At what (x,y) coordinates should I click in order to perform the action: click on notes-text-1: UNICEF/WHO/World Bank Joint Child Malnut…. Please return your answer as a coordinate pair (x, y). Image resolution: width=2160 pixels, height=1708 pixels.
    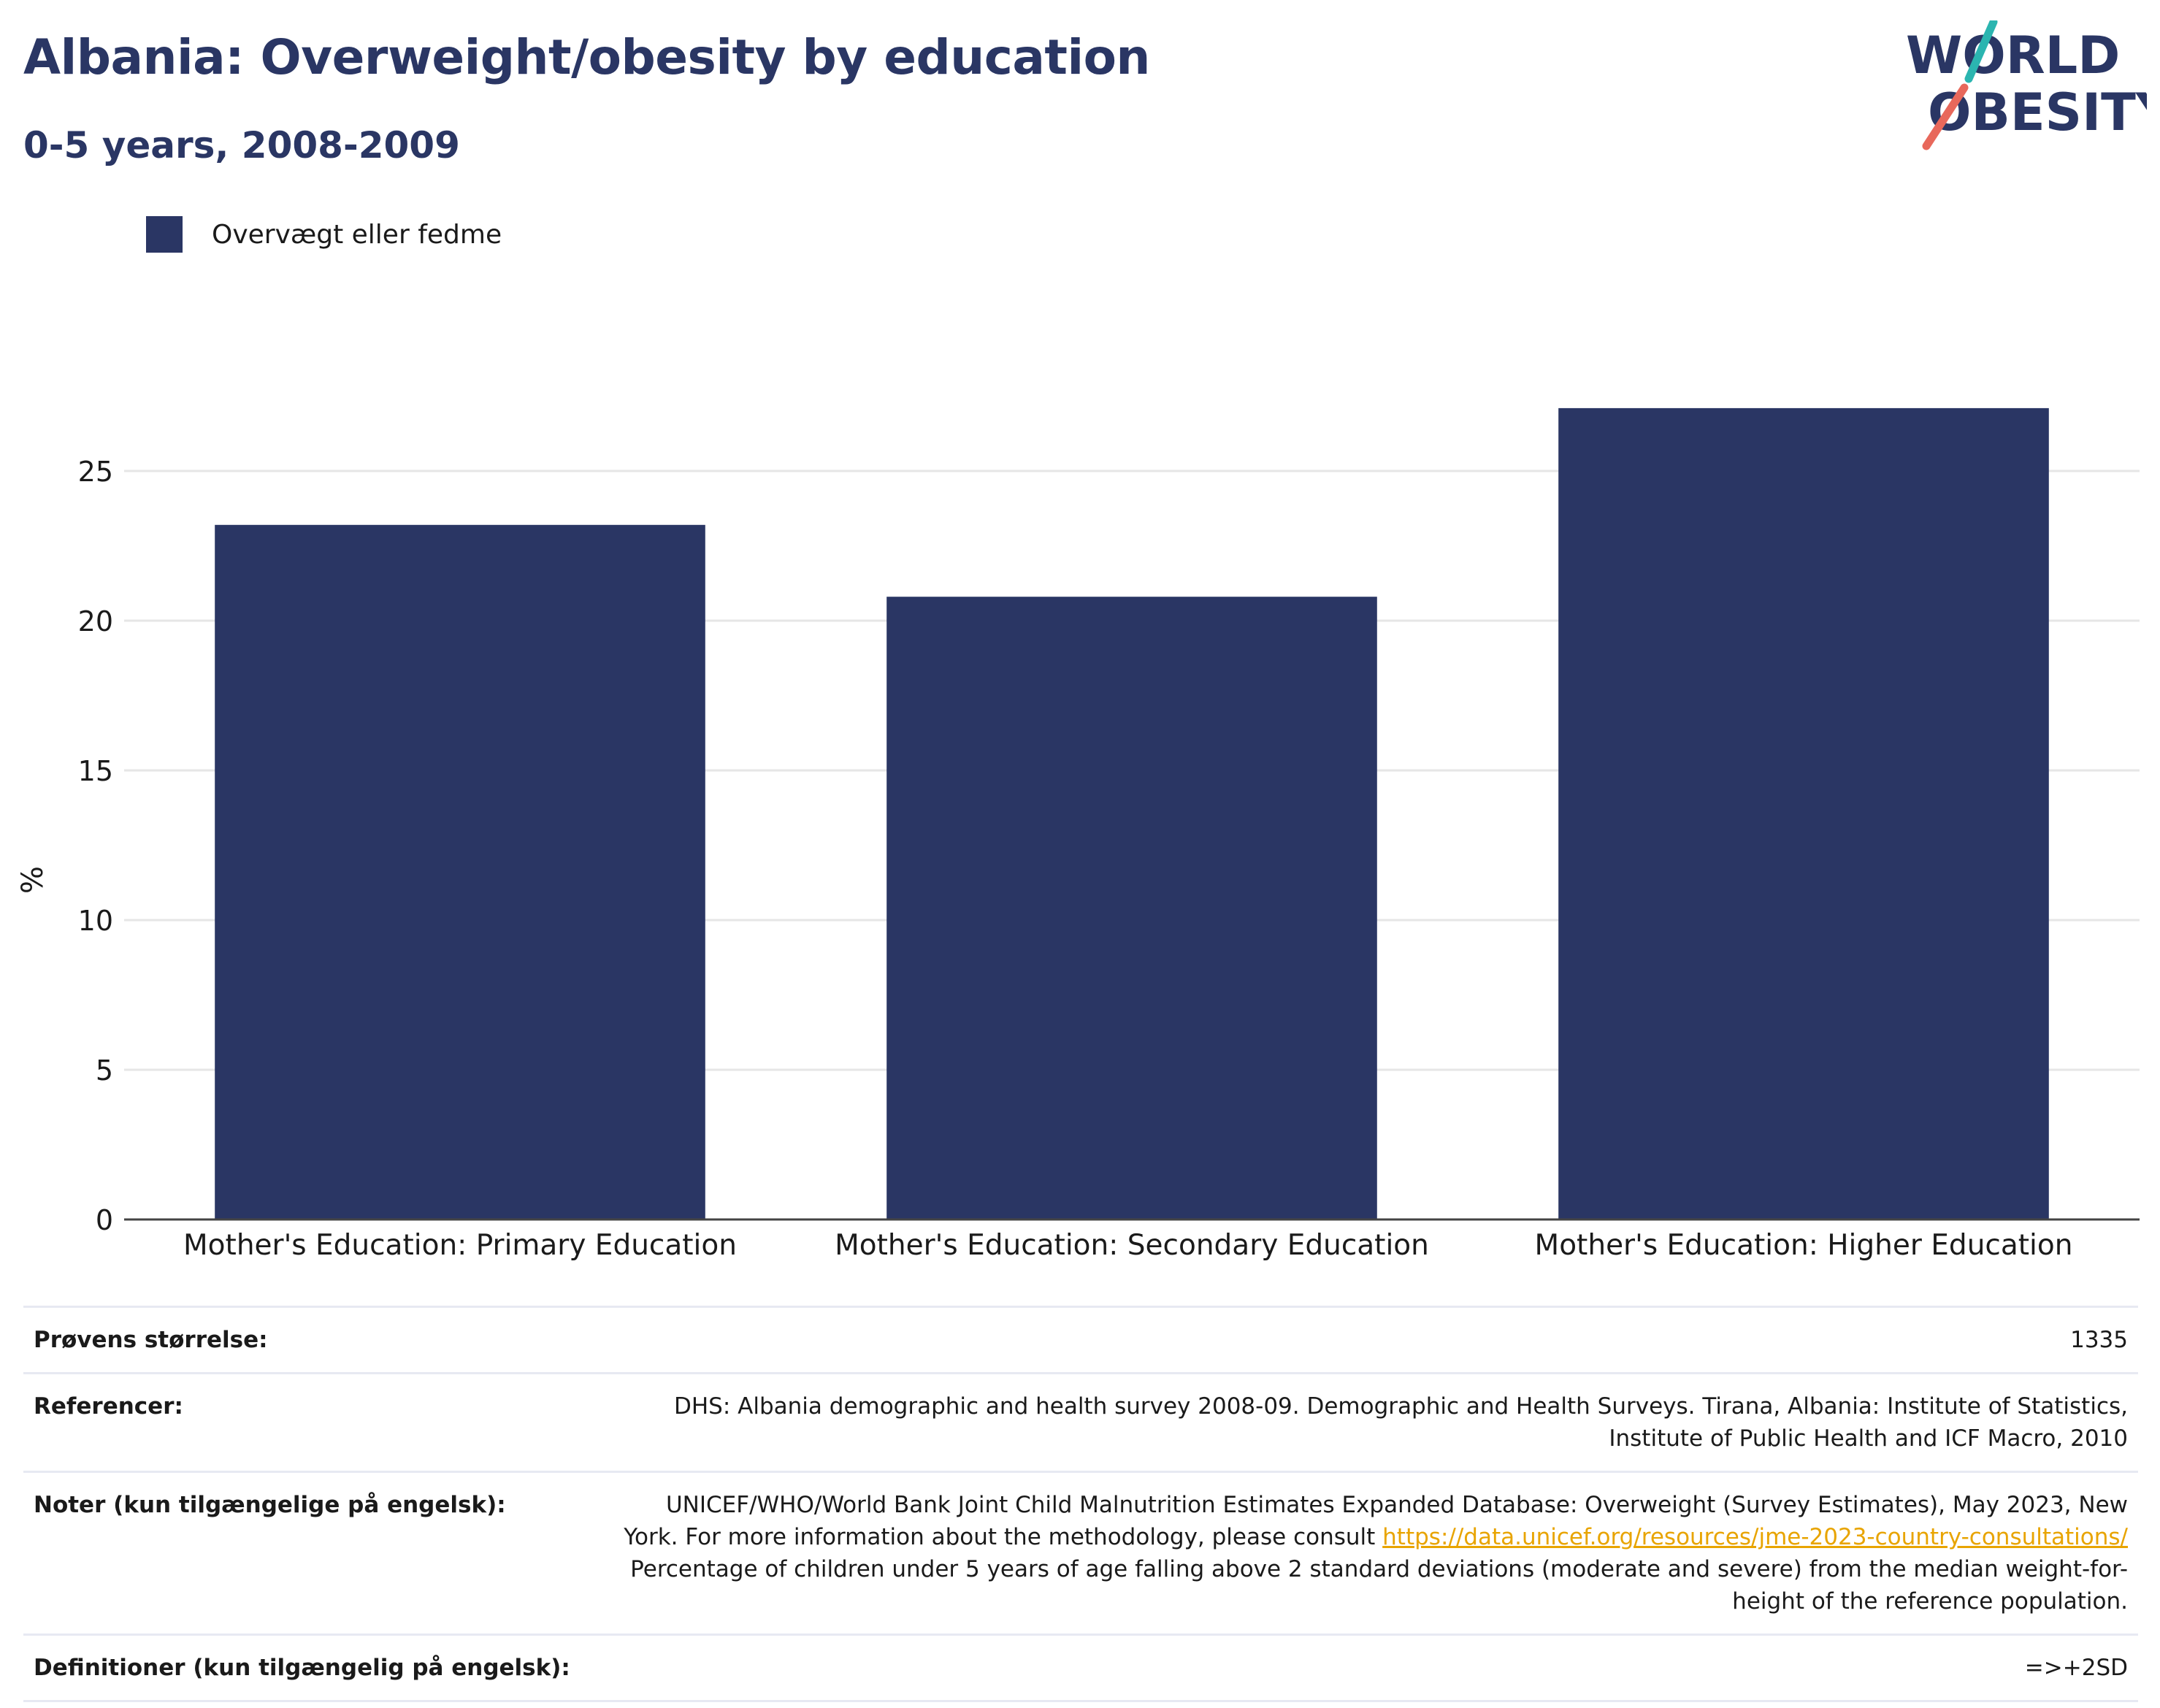
    Looking at the image, I should click on (1376, 1521).